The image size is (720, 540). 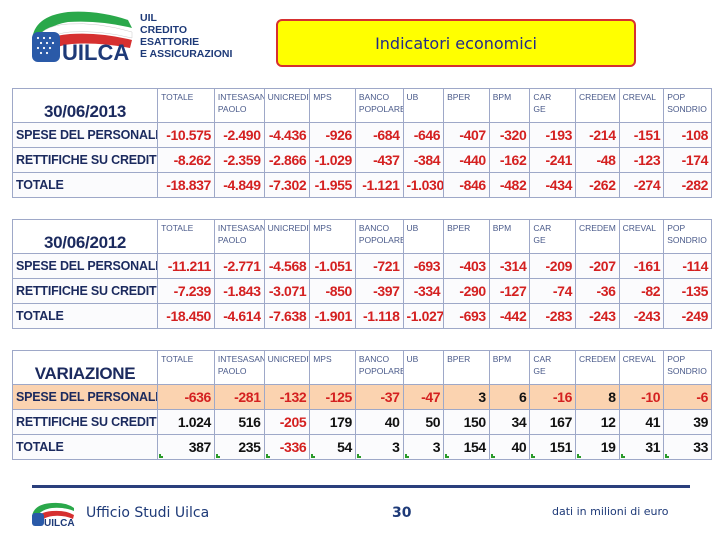 What do you see at coordinates (287, 447) in the screenshot?
I see `table-cell: -336` at bounding box center [287, 447].